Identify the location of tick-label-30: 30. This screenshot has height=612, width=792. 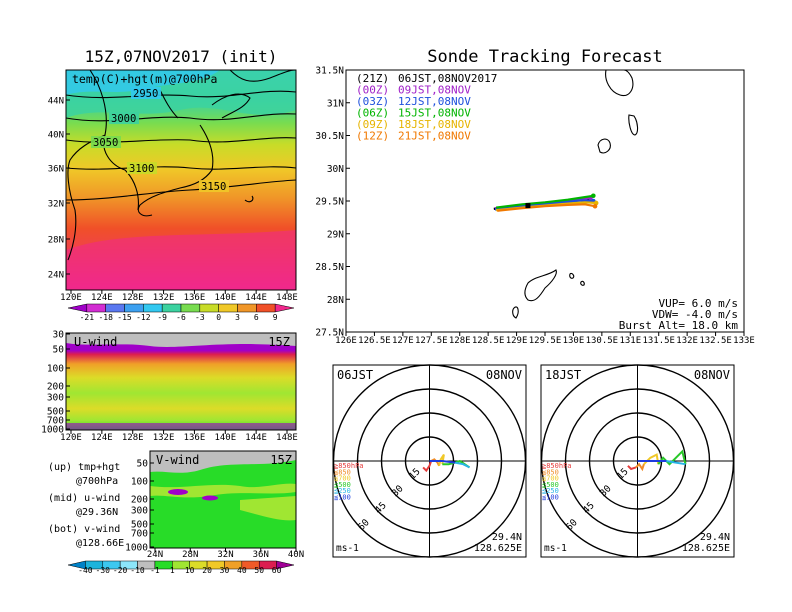
(59, 335).